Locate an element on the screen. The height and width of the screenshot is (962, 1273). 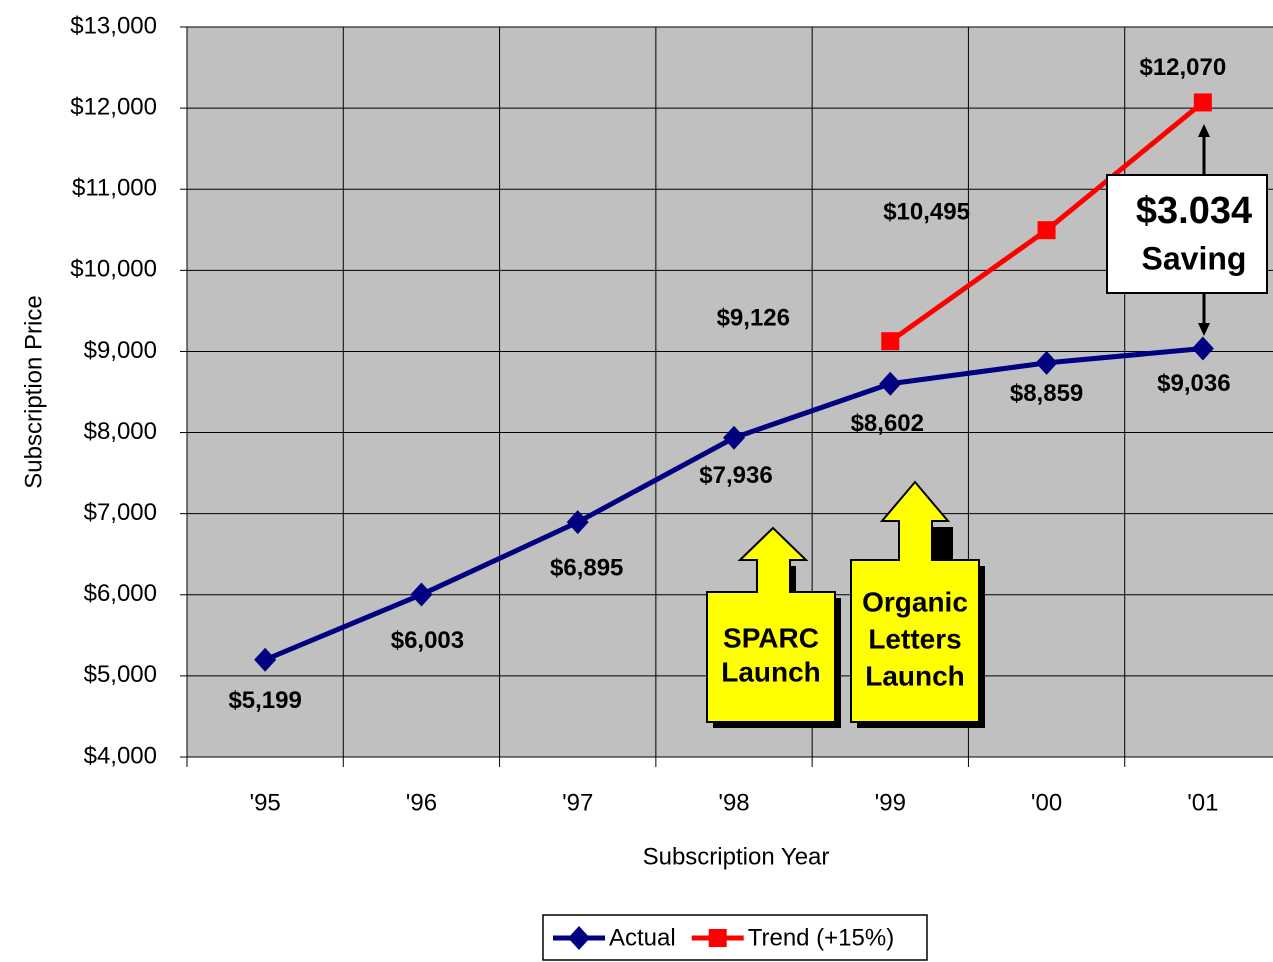
y-tick-label: $13,000 is located at coordinates (113, 25).